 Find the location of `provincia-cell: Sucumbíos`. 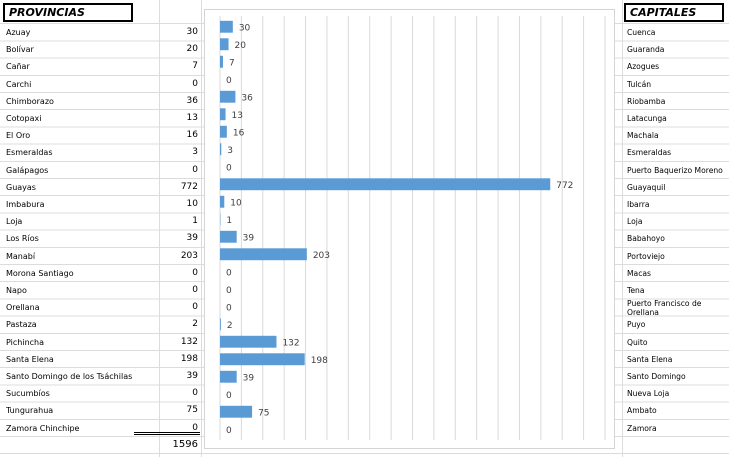

provincia-cell: Sucumbíos is located at coordinates (28, 394).